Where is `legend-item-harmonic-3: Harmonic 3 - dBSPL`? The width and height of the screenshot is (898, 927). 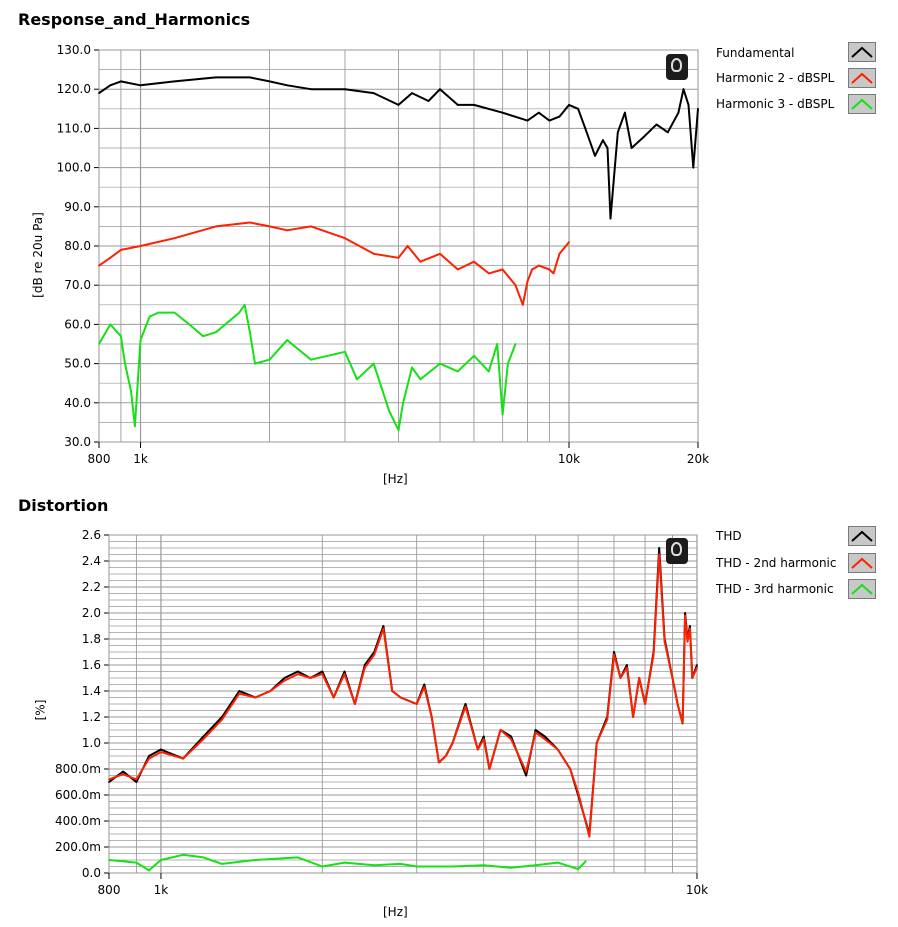
legend-item-harmonic-3: Harmonic 3 - dBSPL is located at coordinates (775, 104).